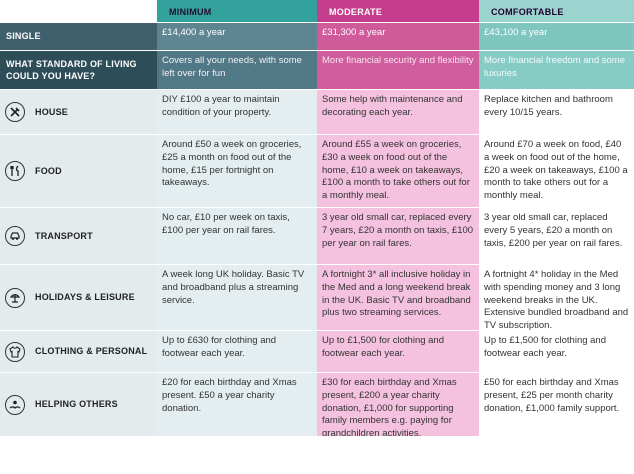 The height and width of the screenshot is (474, 634). I want to click on holiday-icon, so click(15, 297).